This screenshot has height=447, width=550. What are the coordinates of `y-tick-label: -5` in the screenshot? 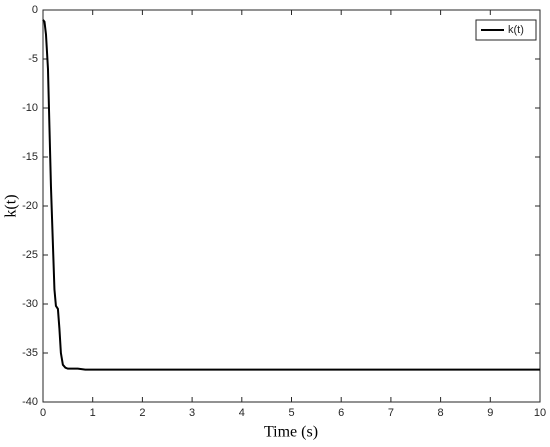 It's located at (33, 59).